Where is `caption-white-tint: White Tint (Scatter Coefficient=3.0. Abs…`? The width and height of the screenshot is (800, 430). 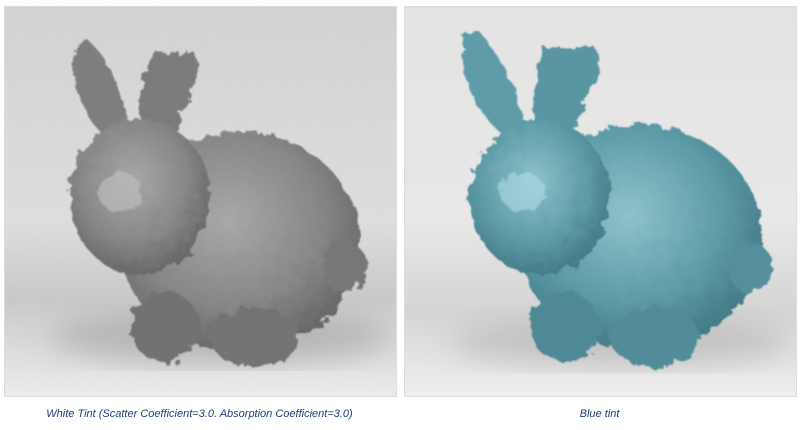 caption-white-tint: White Tint (Scatter Coefficient=3.0. Abs… is located at coordinates (199, 414).